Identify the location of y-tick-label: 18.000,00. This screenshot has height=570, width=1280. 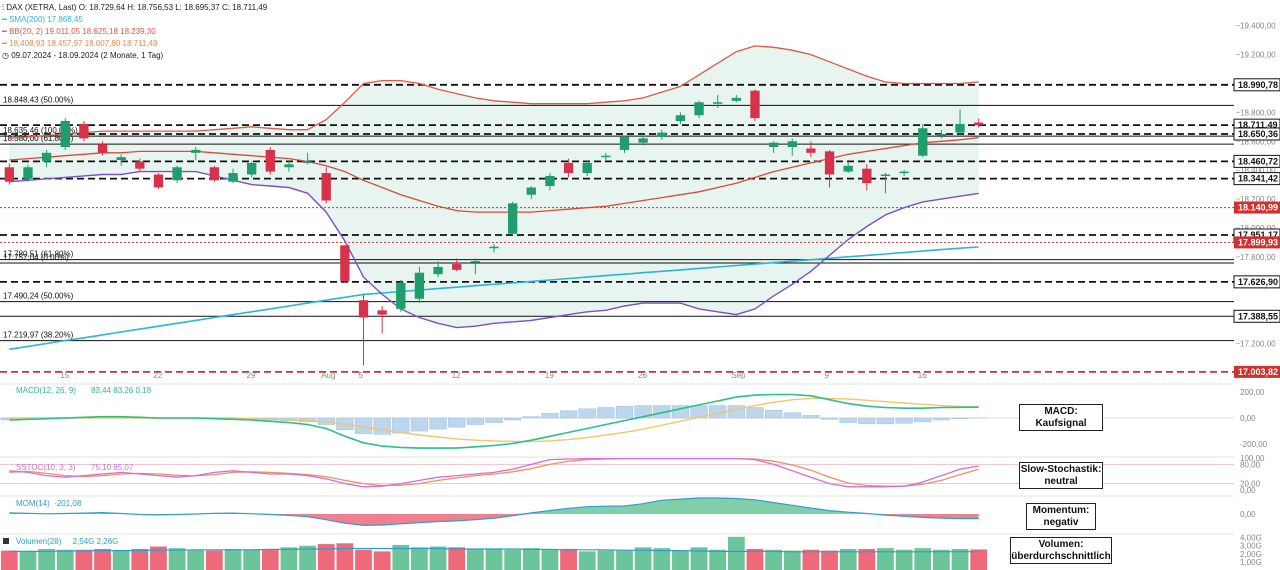
(1258, 228).